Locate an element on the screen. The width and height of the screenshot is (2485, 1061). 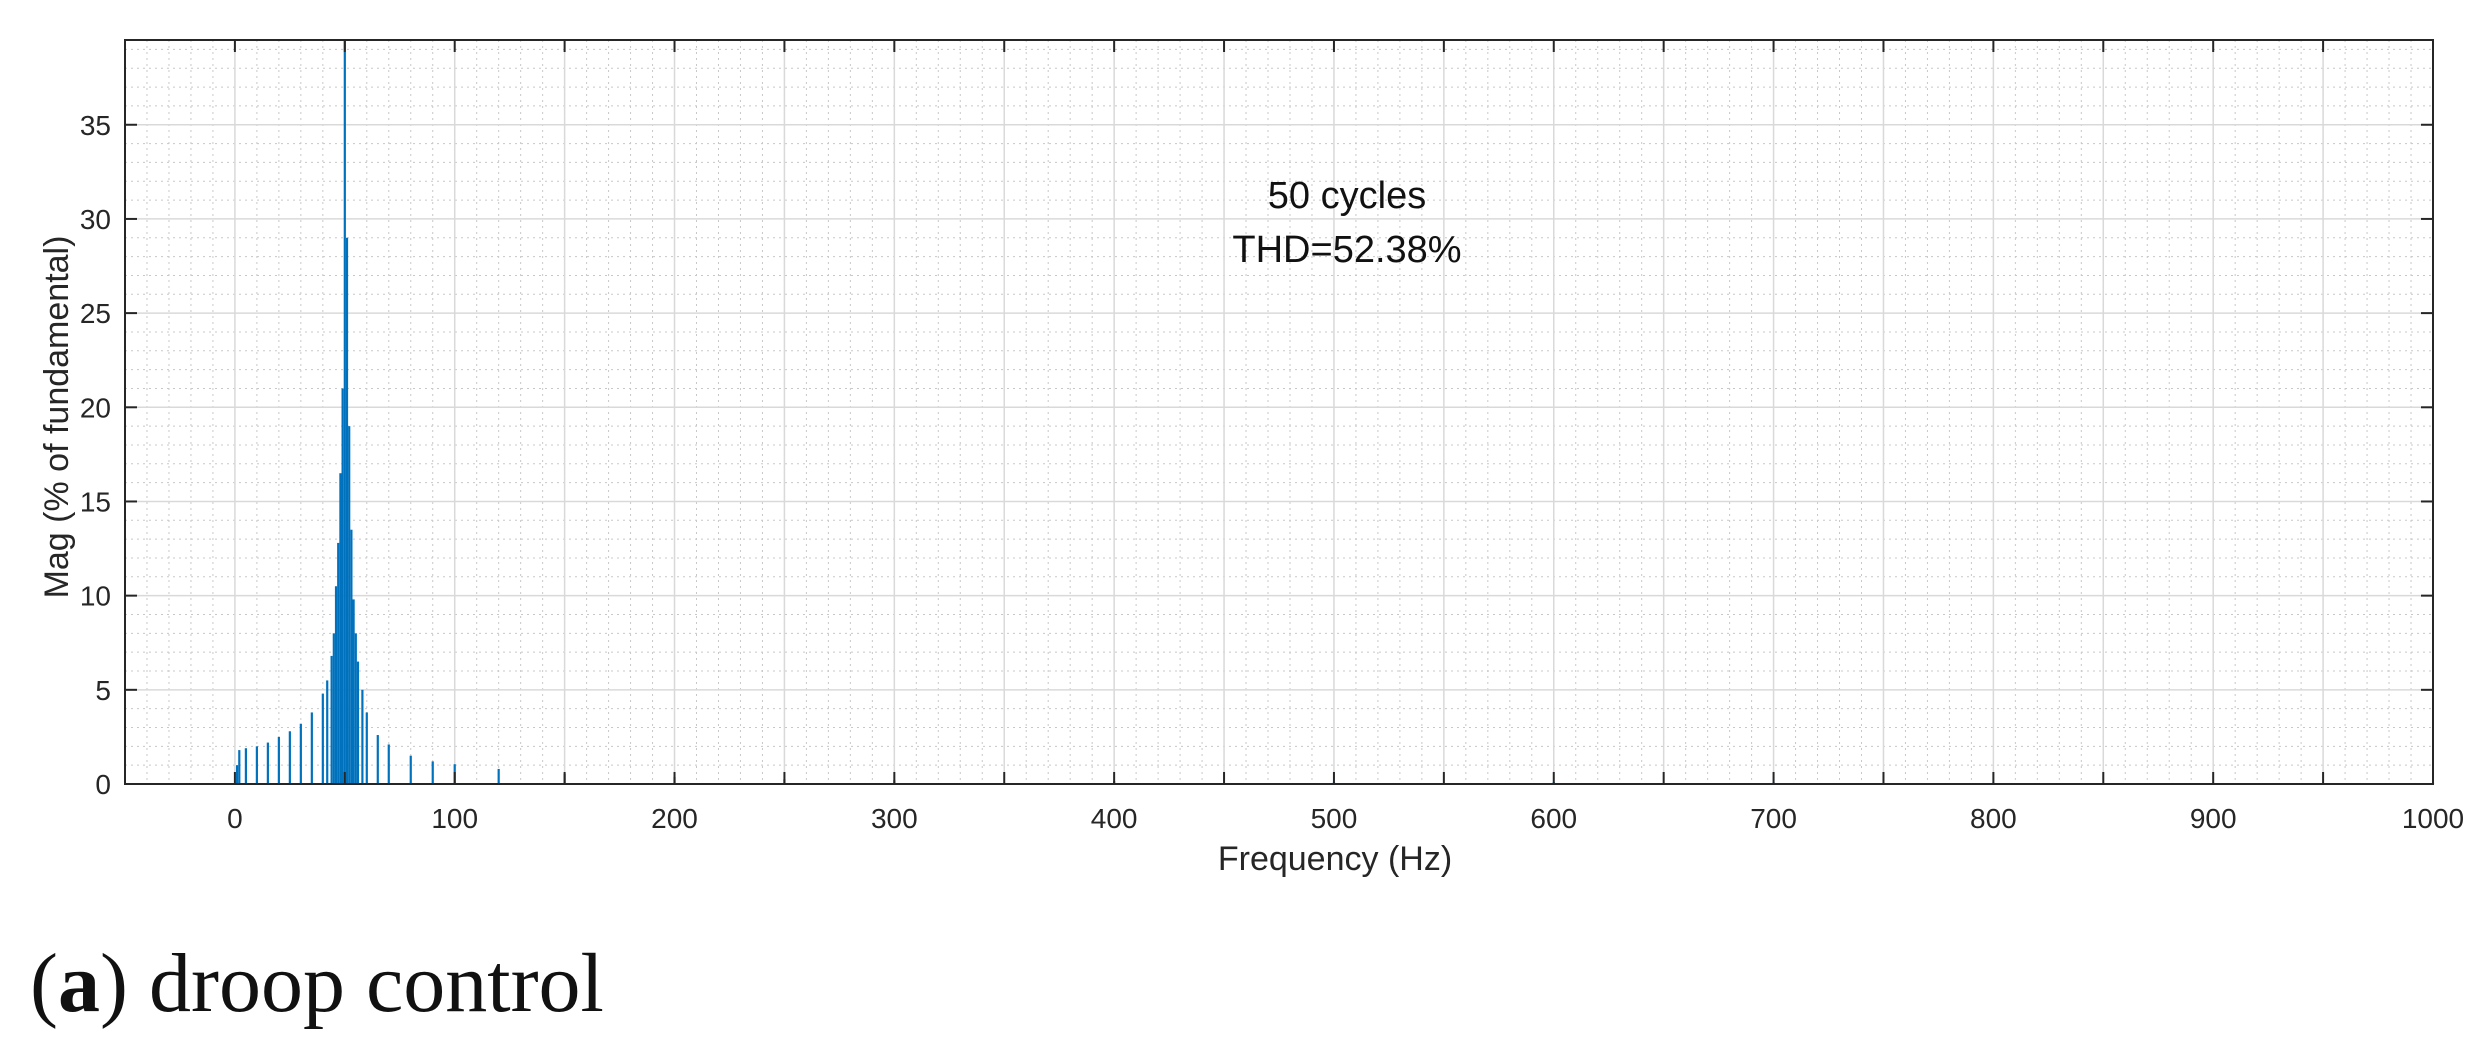
caption-open-paren: ( is located at coordinates (44, 983).